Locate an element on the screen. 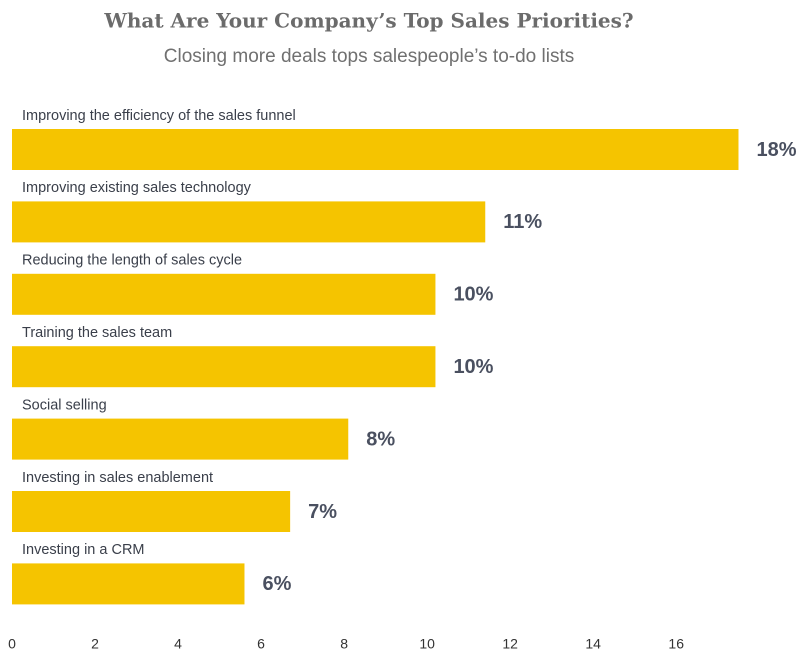 The width and height of the screenshot is (803, 663). category-label: Social selling is located at coordinates (64, 405).